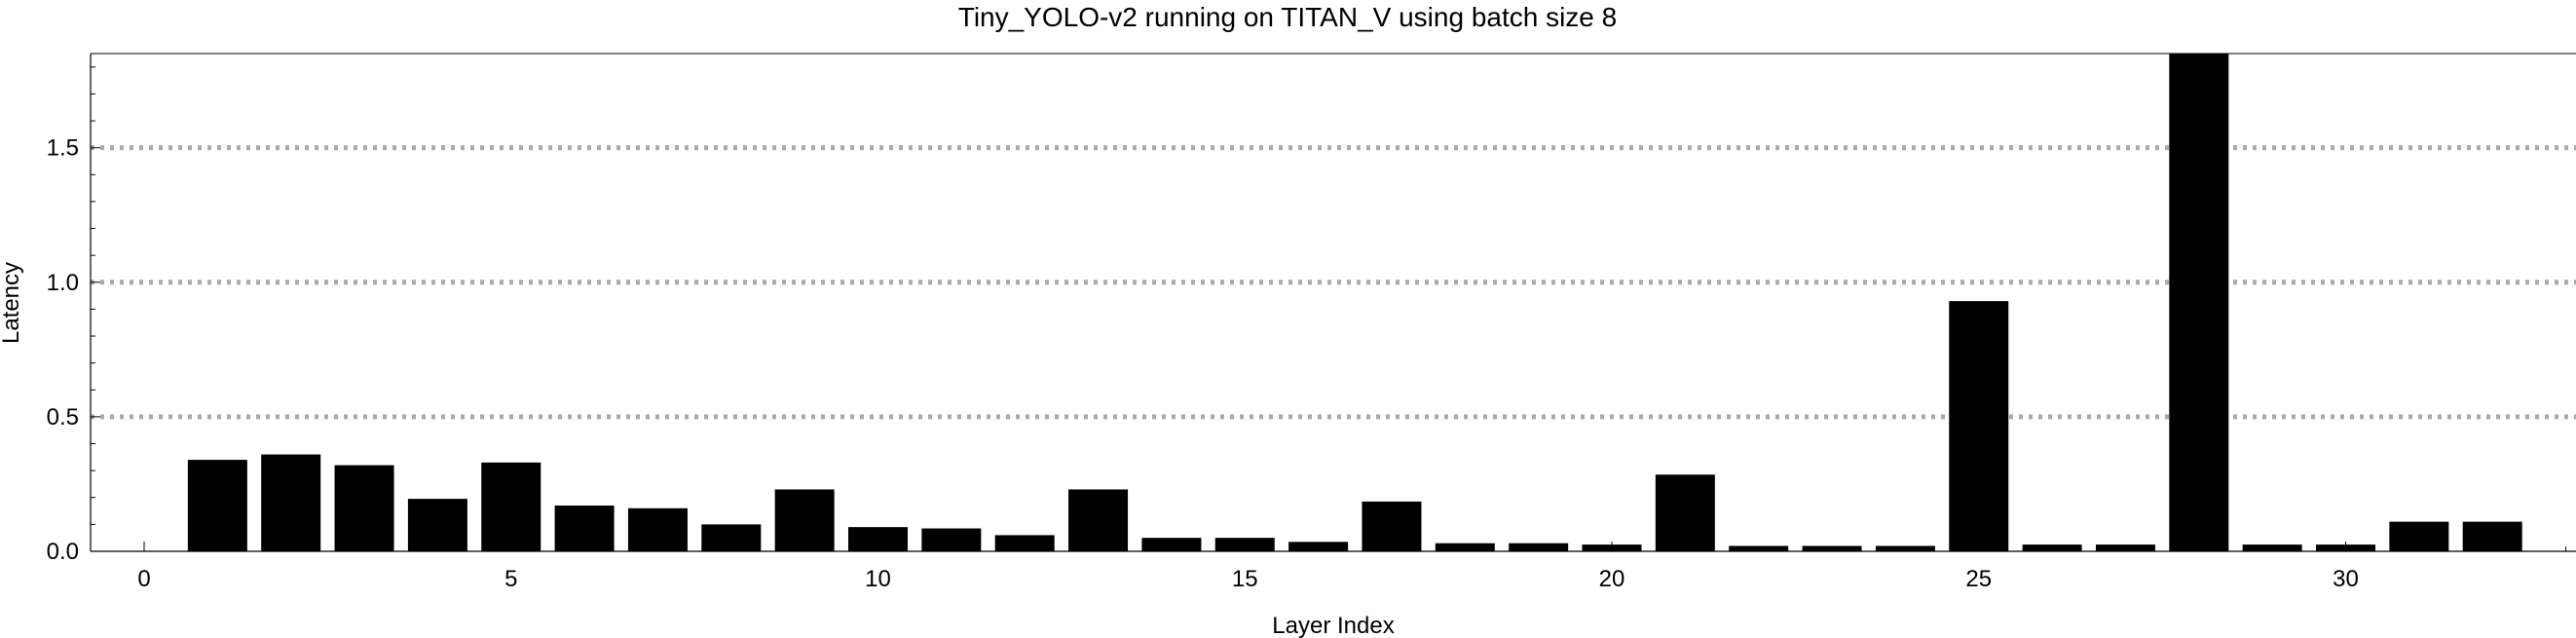 This screenshot has width=2576, height=638. What do you see at coordinates (63, 552) in the screenshot?
I see `y-tick-label: 0.0` at bounding box center [63, 552].